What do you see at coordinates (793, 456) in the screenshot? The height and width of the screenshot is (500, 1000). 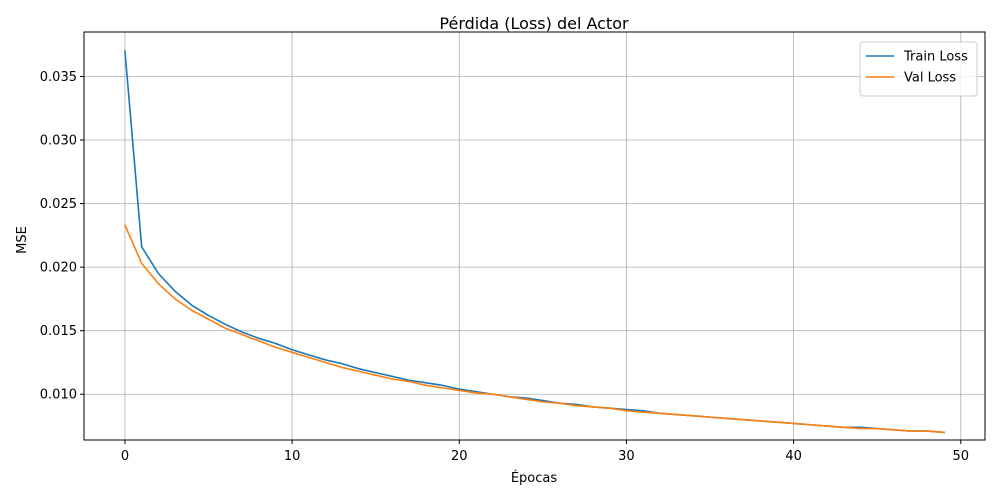 I see `x-tick-label: 40` at bounding box center [793, 456].